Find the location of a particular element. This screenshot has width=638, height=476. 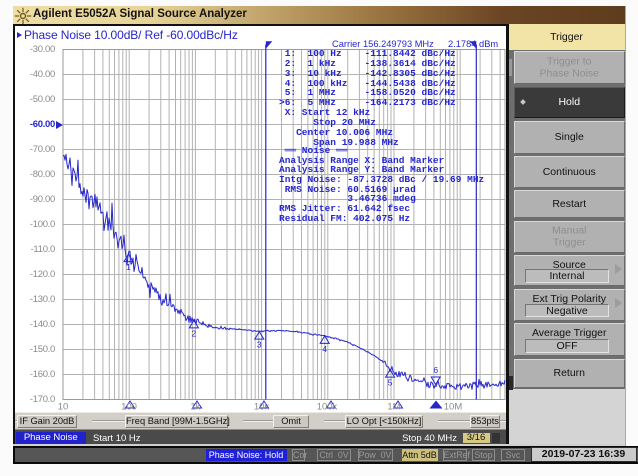

svg-text: 1k is located at coordinates (195, 407).